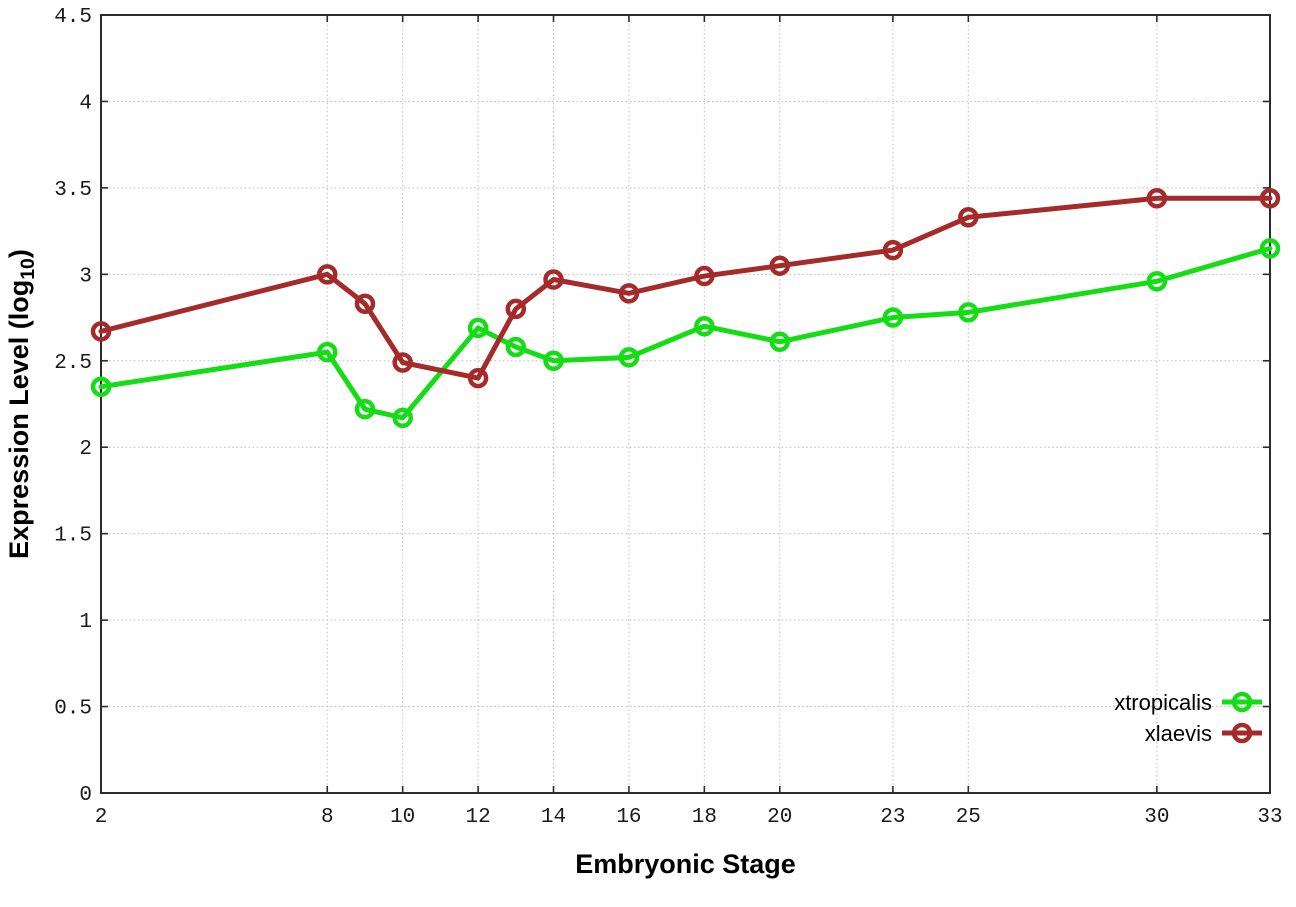  Describe the element at coordinates (85, 276) in the screenshot. I see `y-tick-label: 3` at that location.